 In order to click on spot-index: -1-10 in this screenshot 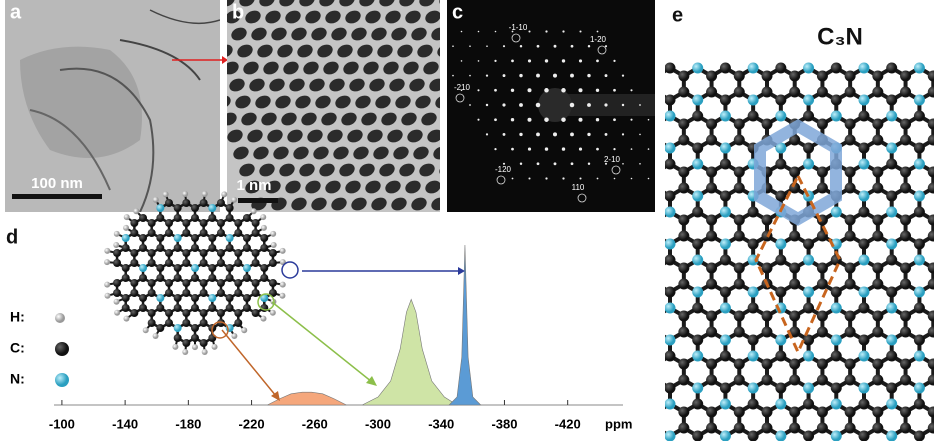, I will do `click(518, 27)`.